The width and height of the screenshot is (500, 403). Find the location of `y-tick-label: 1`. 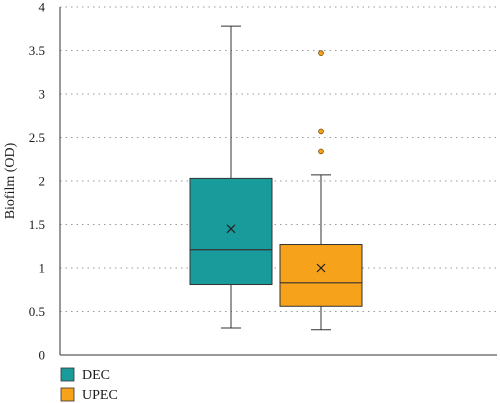

y-tick-label: 1 is located at coordinates (42, 268).